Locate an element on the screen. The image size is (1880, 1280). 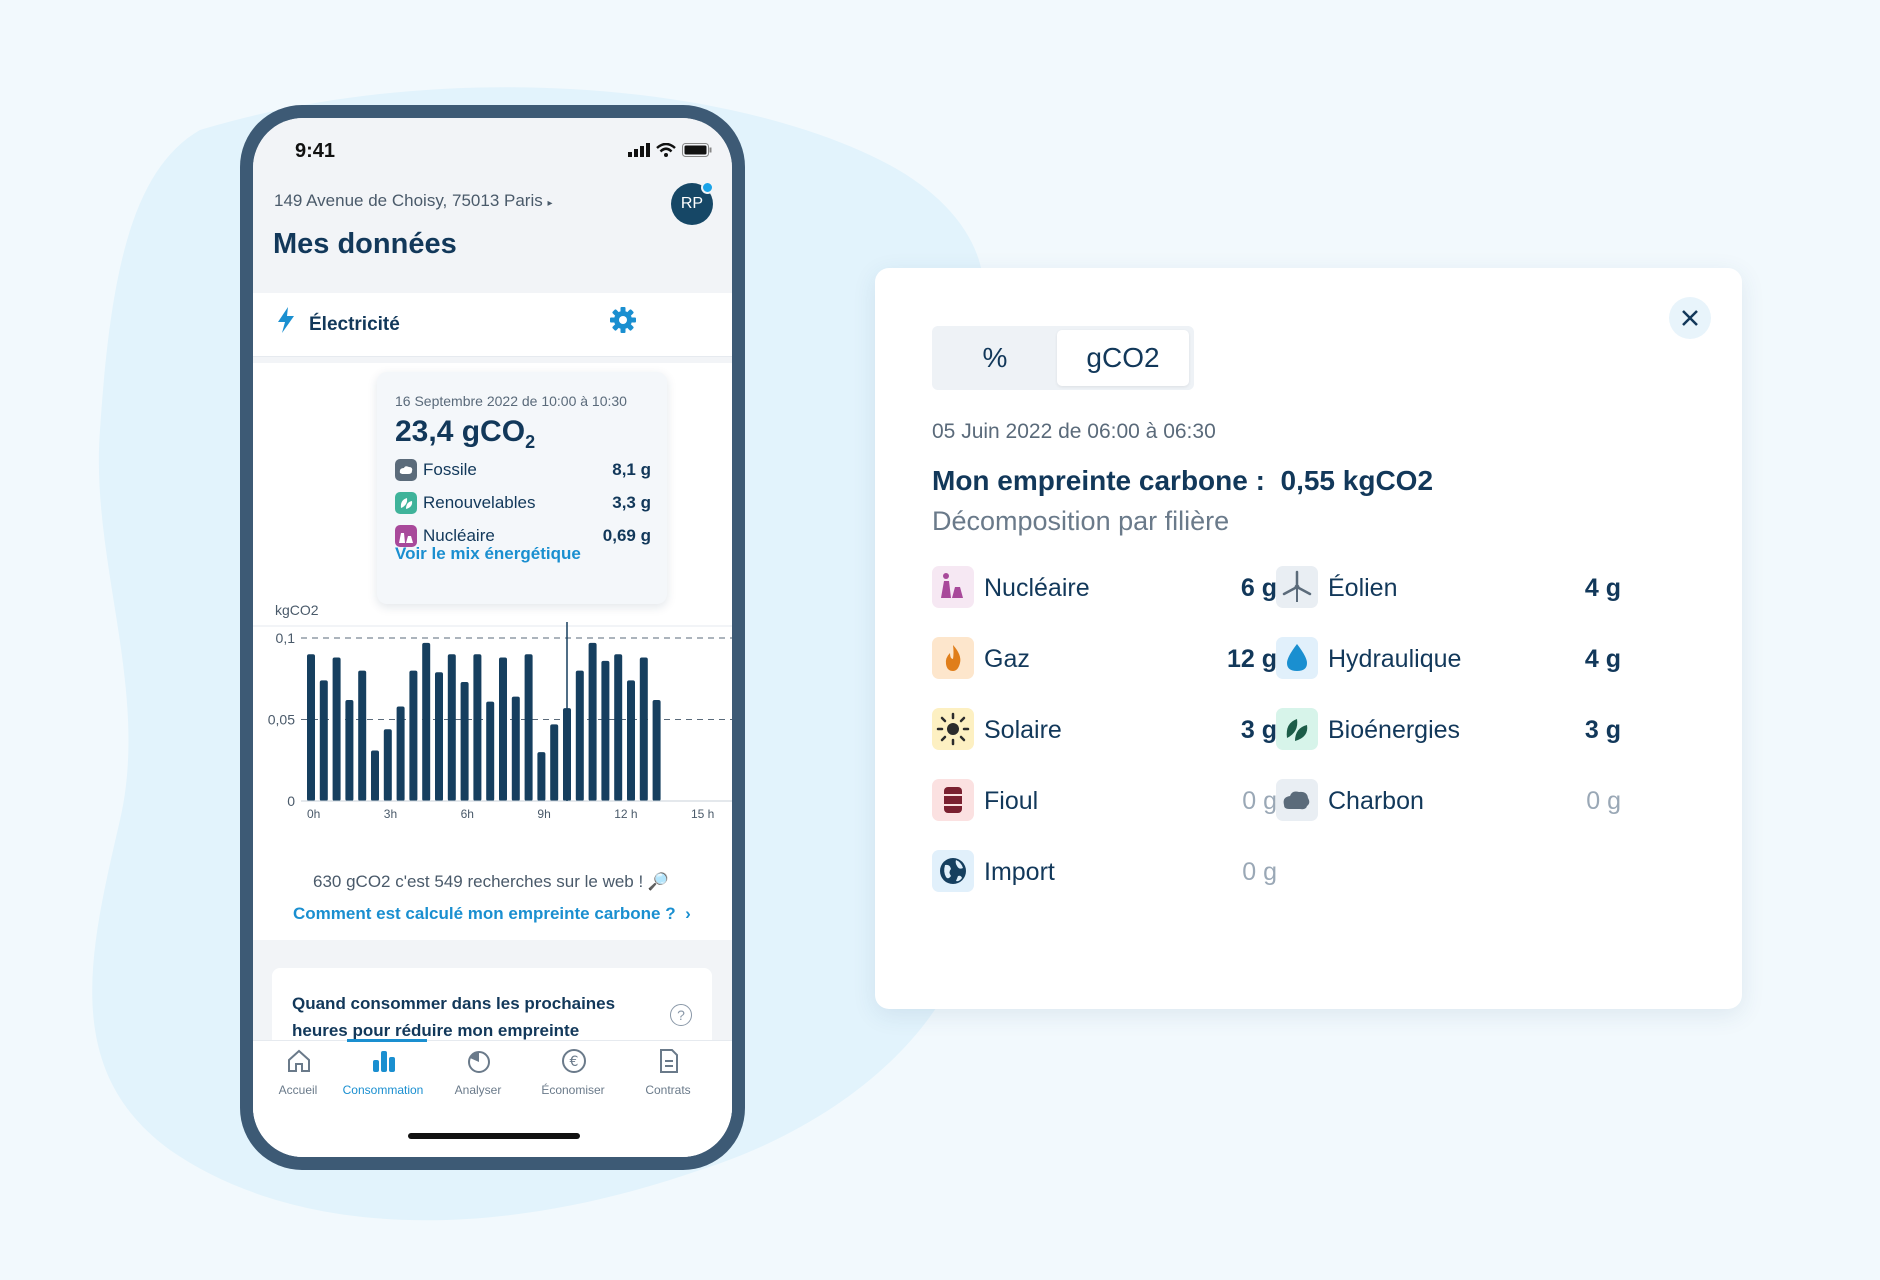
address-selector: 149 Avenue de Choisy, 75013 Paris ▸ is located at coordinates (413, 201).